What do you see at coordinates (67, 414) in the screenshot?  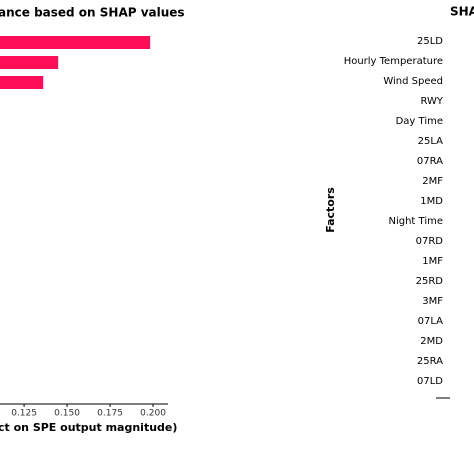 I see `x-tick-label: 0.150` at bounding box center [67, 414].